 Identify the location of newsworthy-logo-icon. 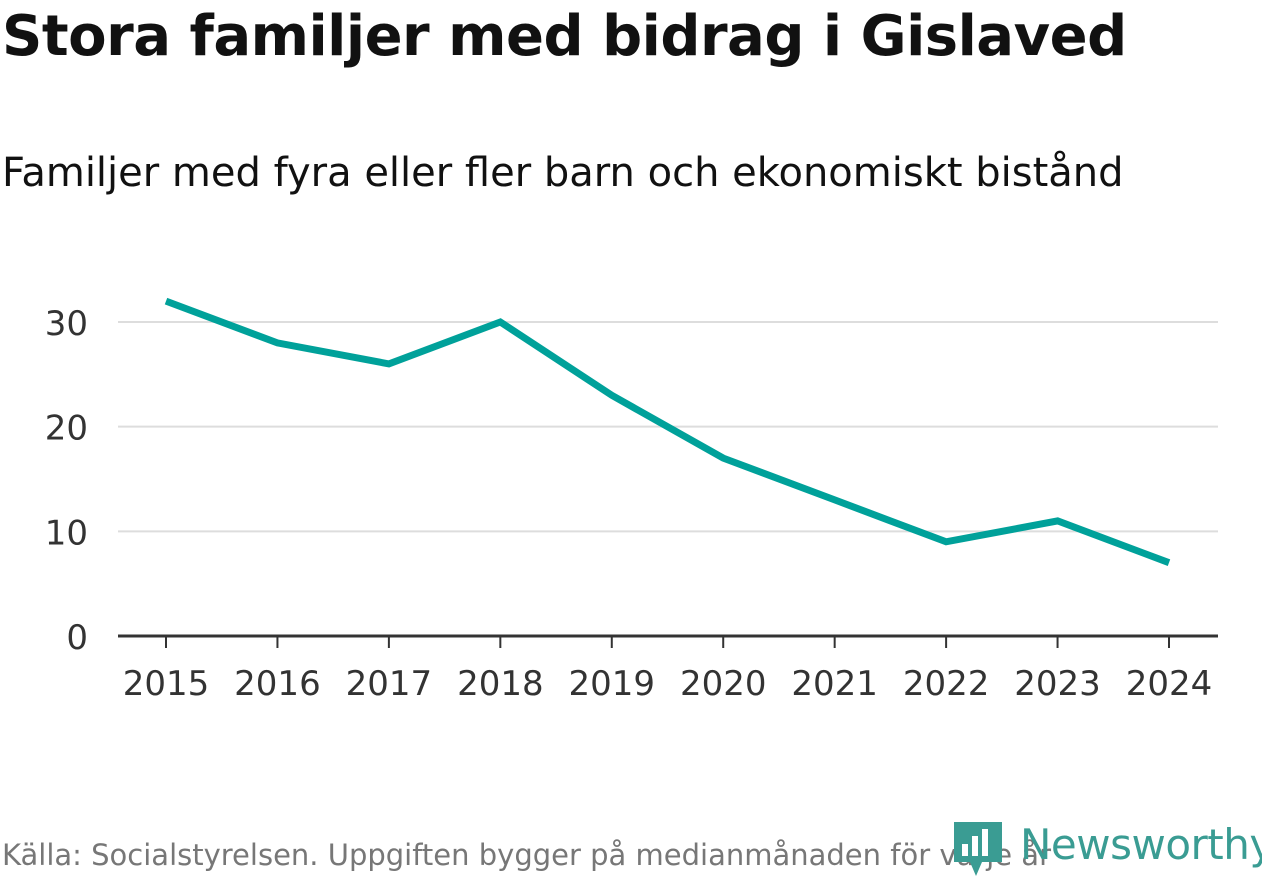
(978, 849).